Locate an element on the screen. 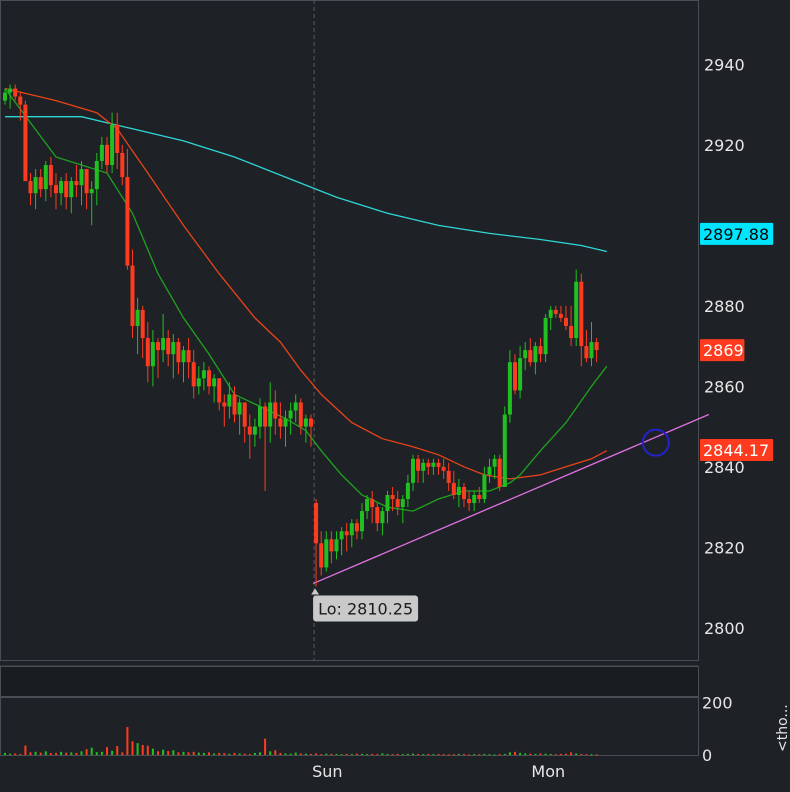 The width and height of the screenshot is (790, 792). price-axis: 2800 2820 2840 2860 2880 2920 2940 is located at coordinates (724, 346).